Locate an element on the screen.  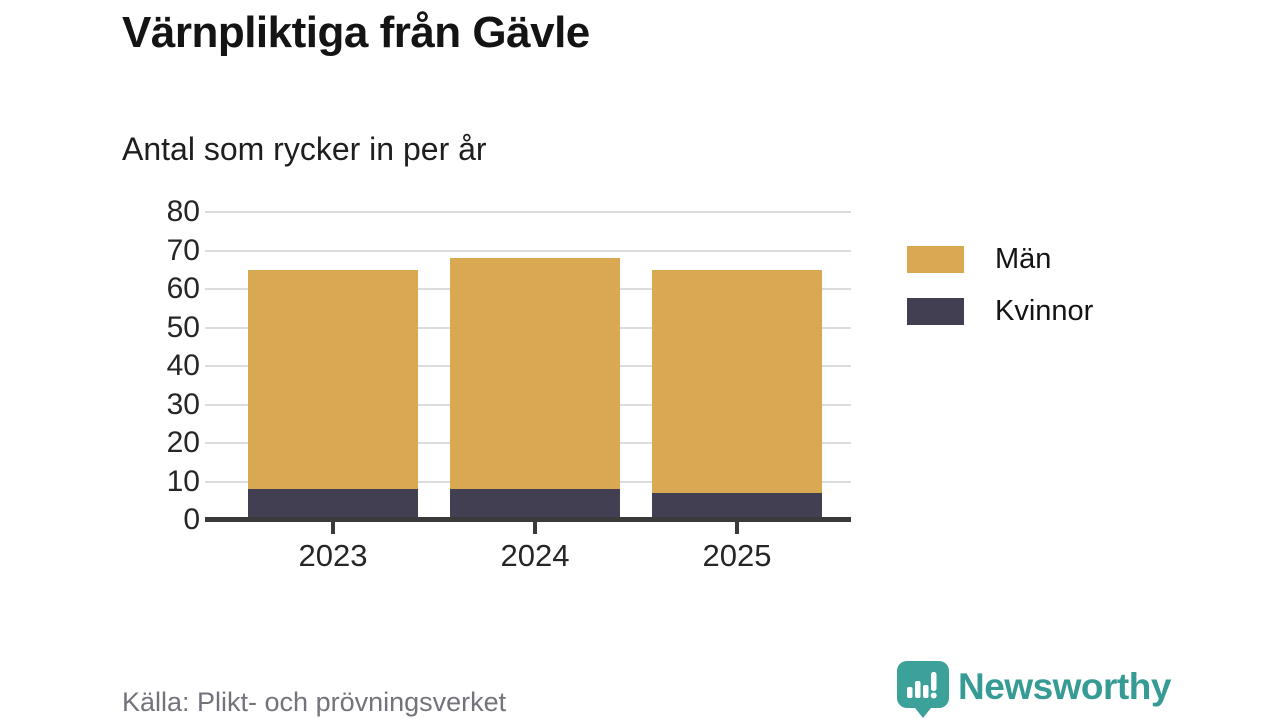
x-axis-labels: 2023 2024 2025 is located at coordinates (528, 558).